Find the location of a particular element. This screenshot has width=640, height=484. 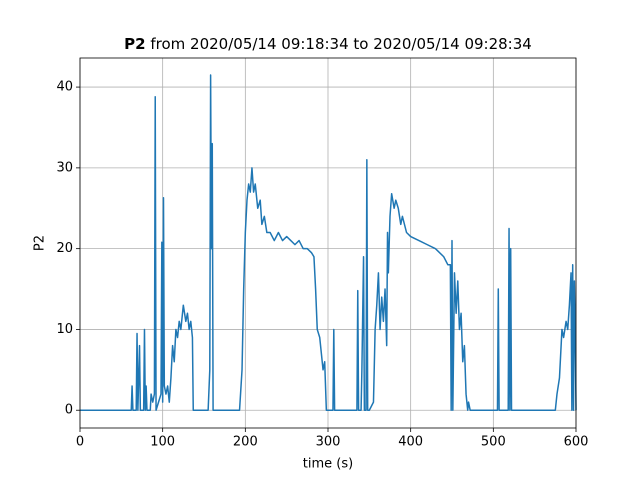

y-tick-label: 30 is located at coordinates (64, 167).